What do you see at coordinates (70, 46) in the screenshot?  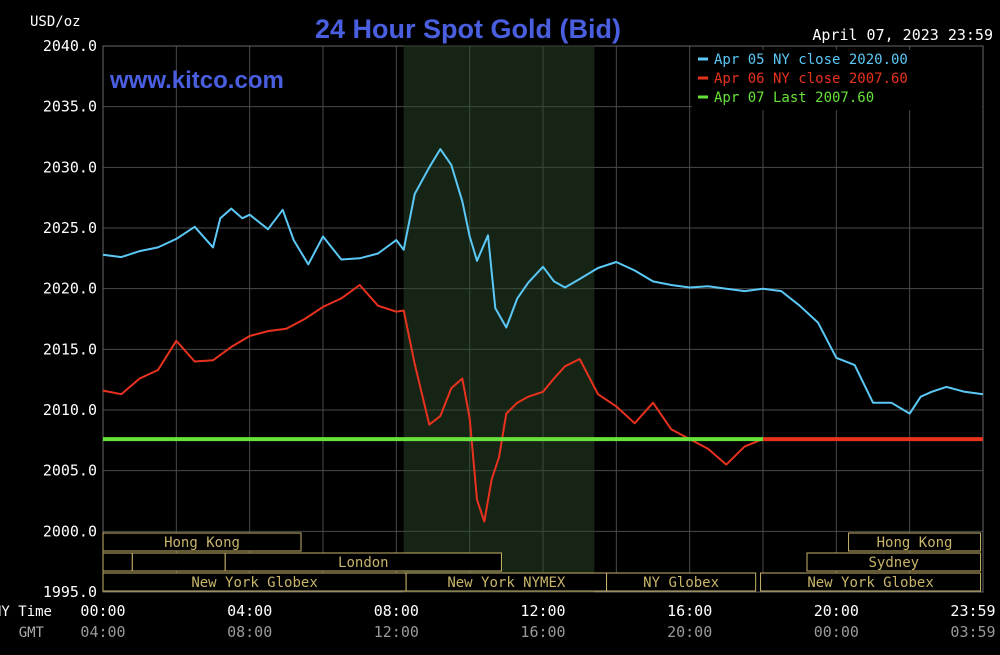 I see `y-tick-label: 2040.0` at bounding box center [70, 46].